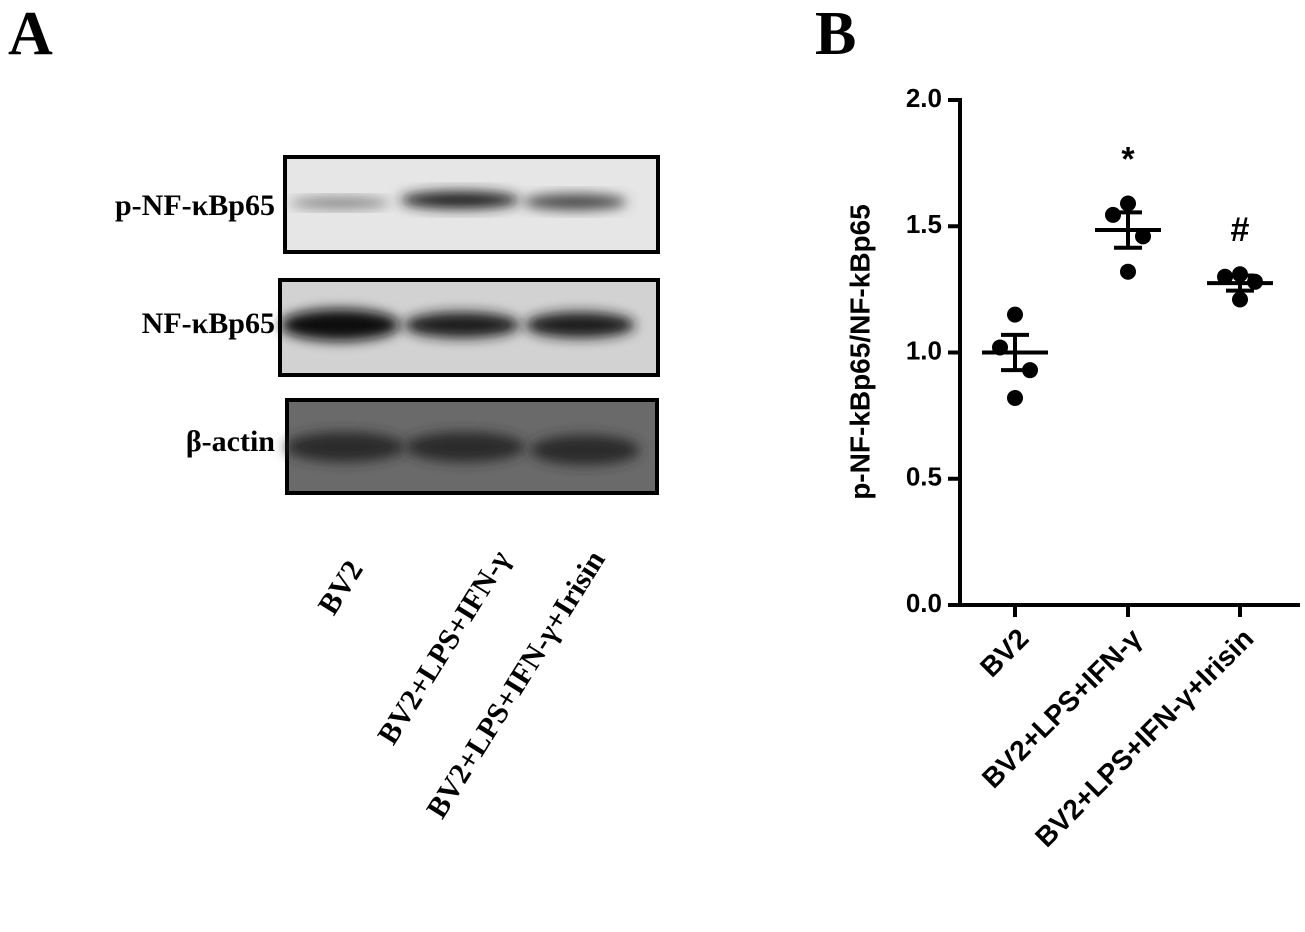 This screenshot has height=932, width=1305. What do you see at coordinates (924, 224) in the screenshot?
I see `y-tick-label: 1.5` at bounding box center [924, 224].